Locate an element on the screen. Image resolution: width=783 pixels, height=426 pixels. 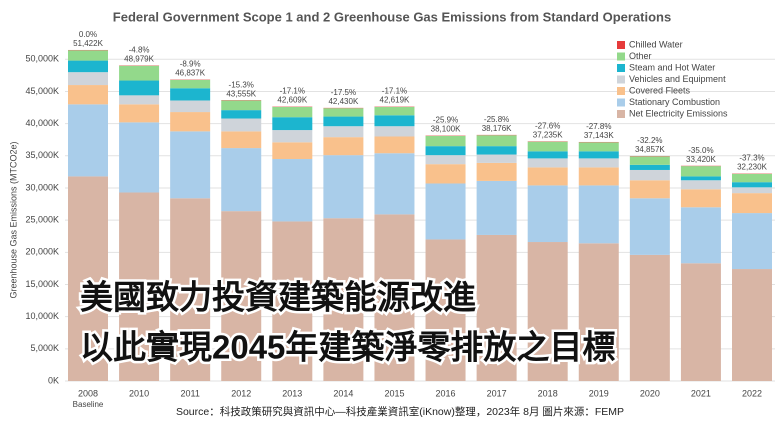
x-tick-sublabel: Baseline is located at coordinates (88, 404).